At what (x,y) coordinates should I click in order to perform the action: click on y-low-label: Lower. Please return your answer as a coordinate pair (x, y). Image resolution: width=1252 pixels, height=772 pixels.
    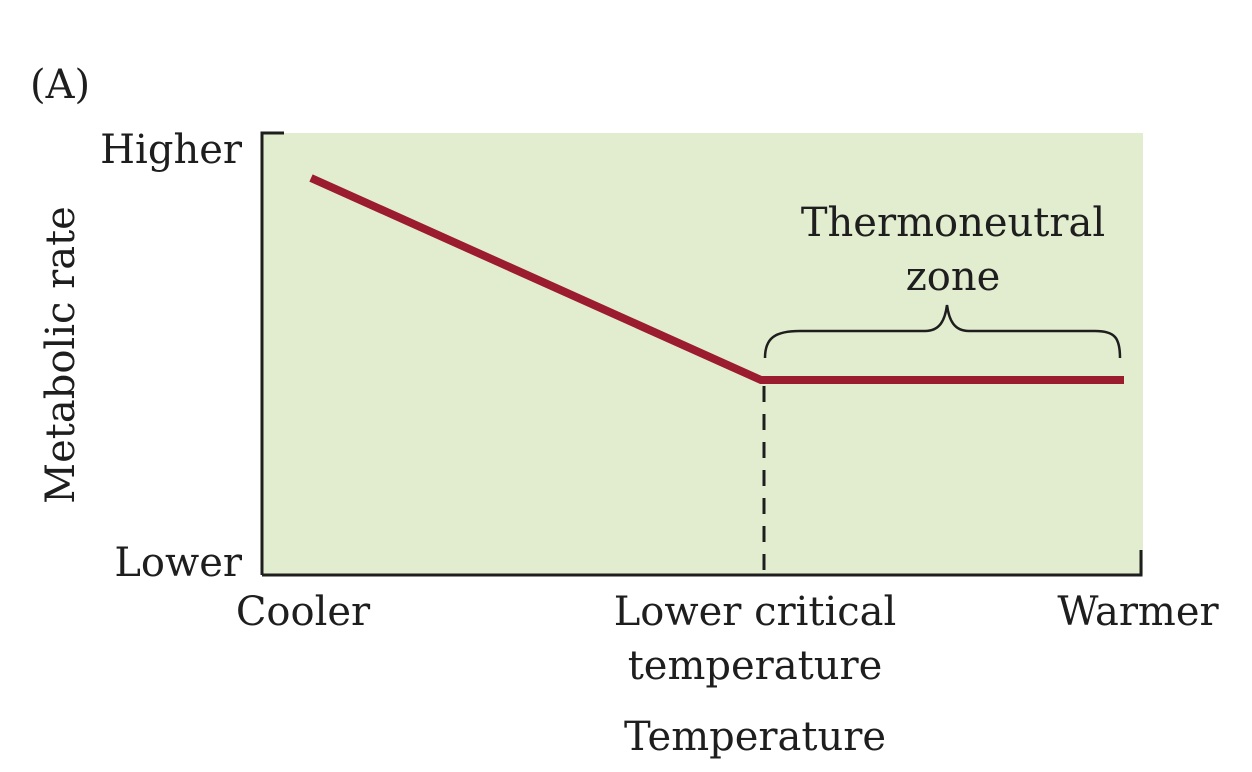
    Looking at the image, I should click on (178, 563).